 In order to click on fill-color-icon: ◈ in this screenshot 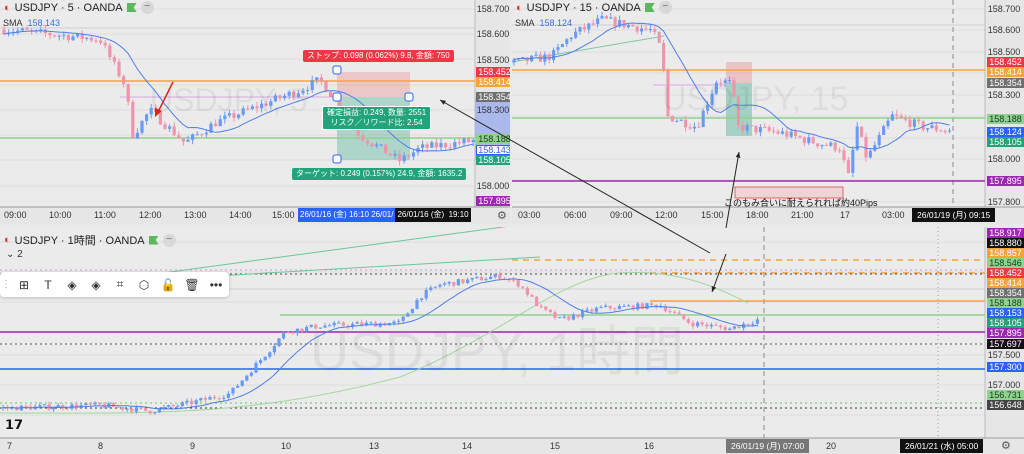, I will do `click(72, 284)`.